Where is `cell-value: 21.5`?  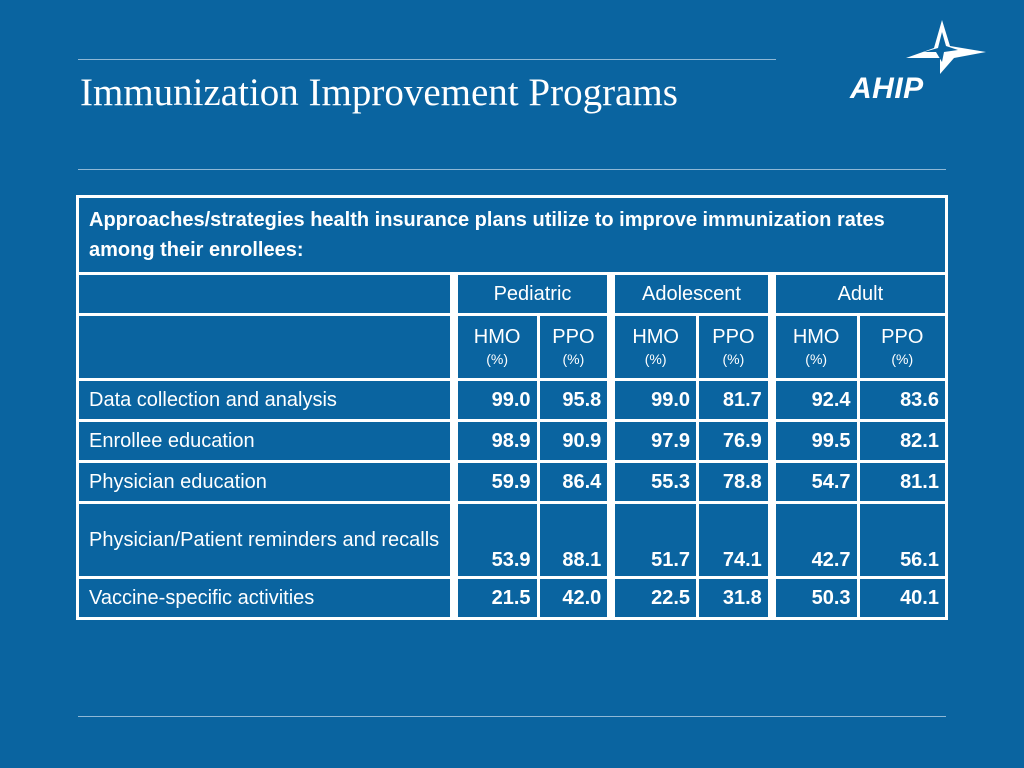 cell-value: 21.5 is located at coordinates (494, 598).